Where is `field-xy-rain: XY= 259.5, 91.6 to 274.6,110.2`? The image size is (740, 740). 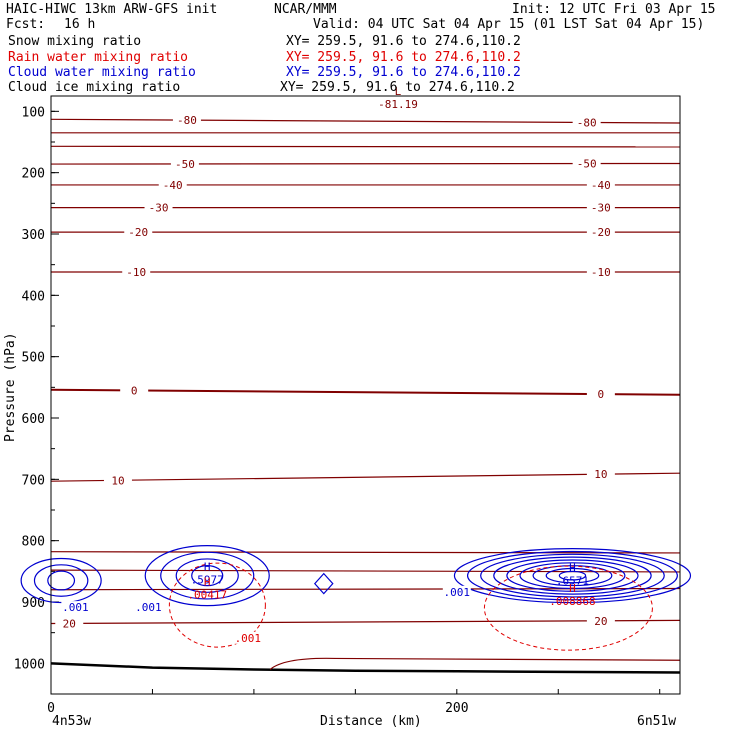 field-xy-rain: XY= 259.5, 91.6 to 274.6,110.2 is located at coordinates (403, 57).